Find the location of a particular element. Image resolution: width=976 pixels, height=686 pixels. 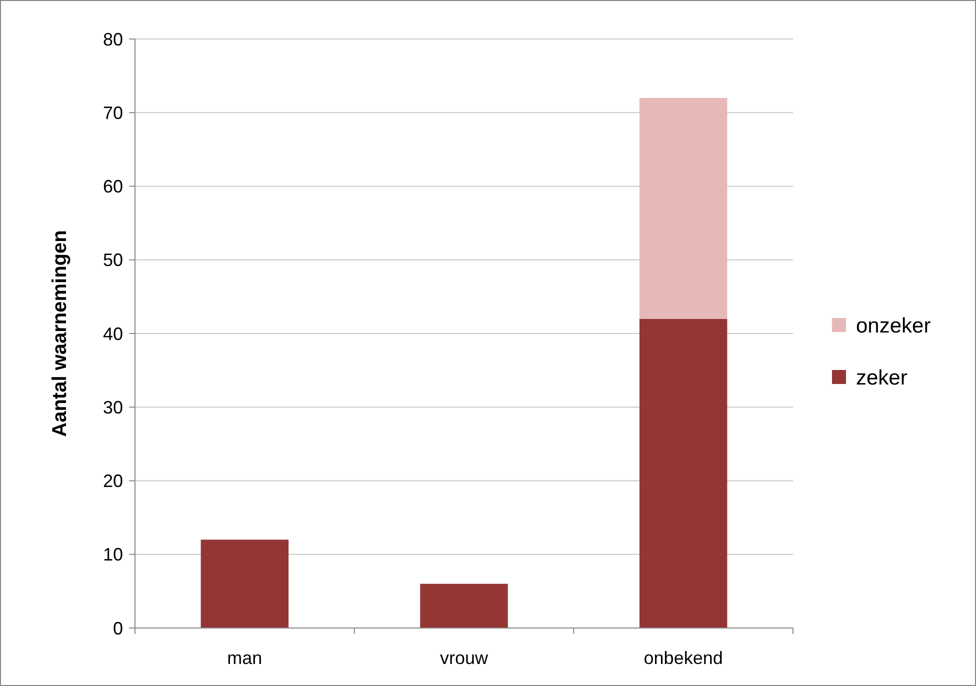

y-tick-label: 50 is located at coordinates (112, 260).